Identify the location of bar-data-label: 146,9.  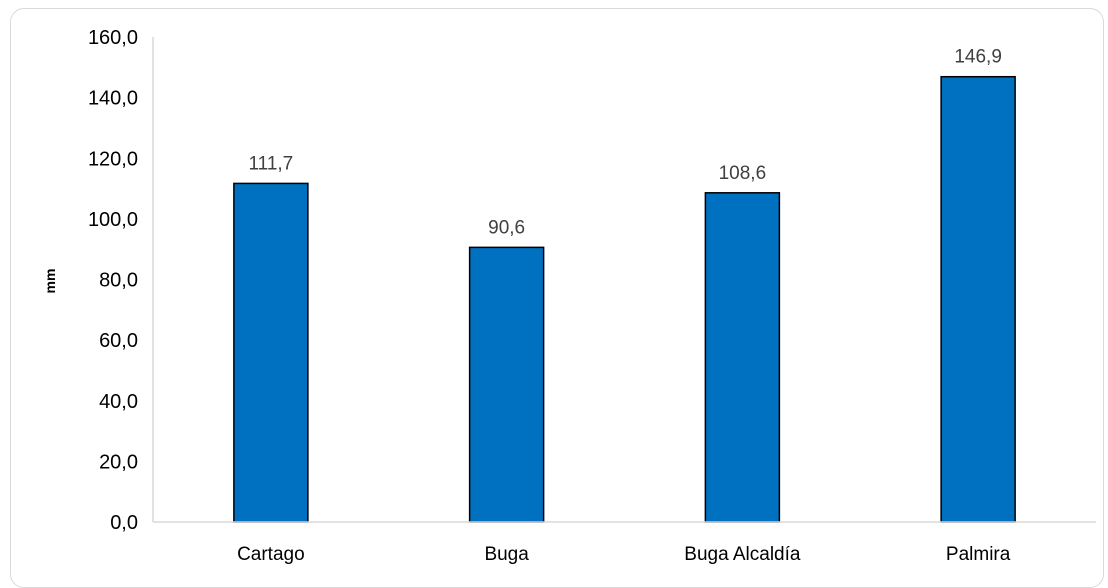
(978, 57).